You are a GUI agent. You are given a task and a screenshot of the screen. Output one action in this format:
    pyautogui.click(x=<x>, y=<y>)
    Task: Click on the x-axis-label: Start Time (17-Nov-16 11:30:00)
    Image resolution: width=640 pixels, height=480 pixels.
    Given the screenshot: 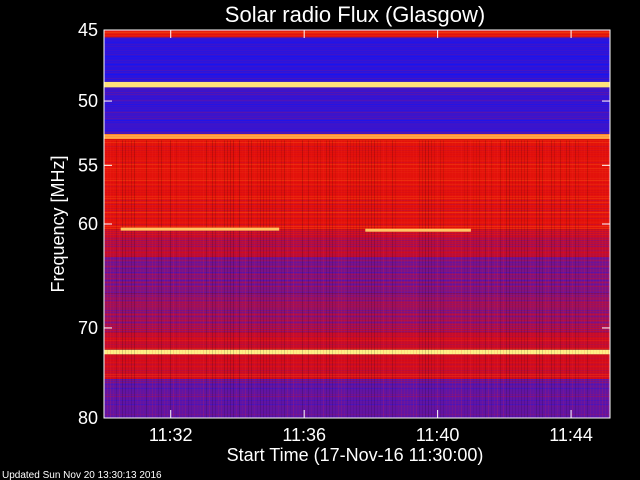 What is the action you would take?
    pyautogui.click(x=355, y=455)
    